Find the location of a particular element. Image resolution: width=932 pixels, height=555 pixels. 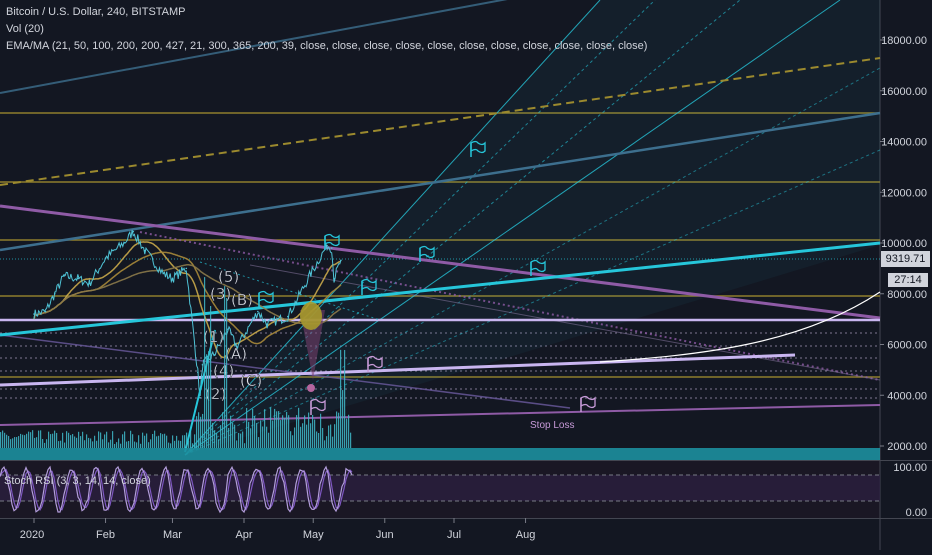

time-tick-label-6: Jul is located at coordinates (454, 535).